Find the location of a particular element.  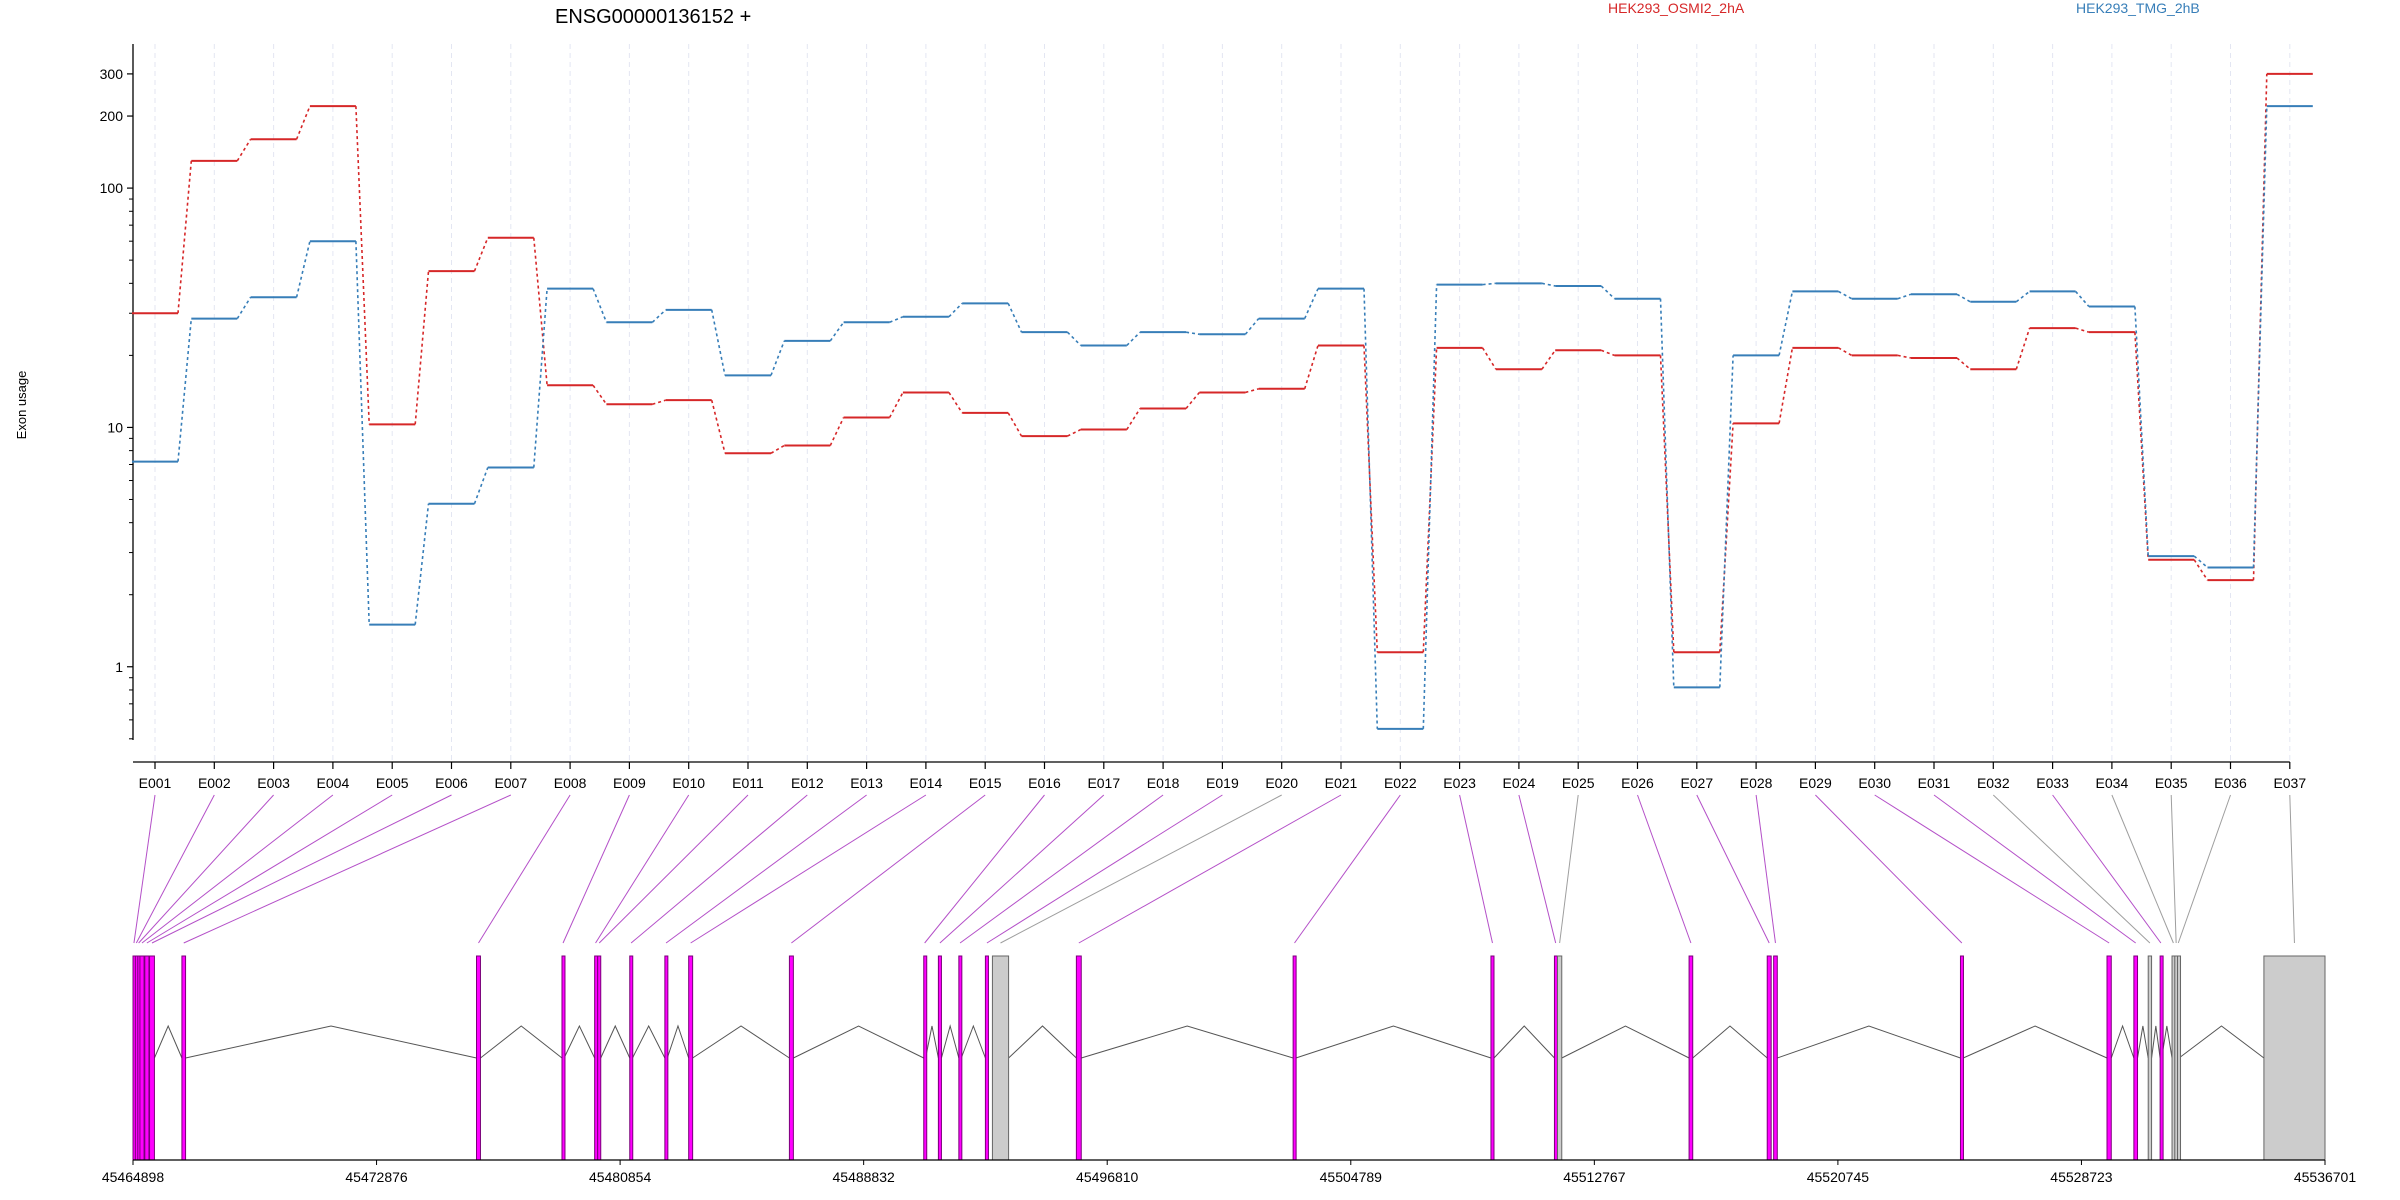

genomic-tick-label-45536701: 45536701 is located at coordinates (2325, 1177).